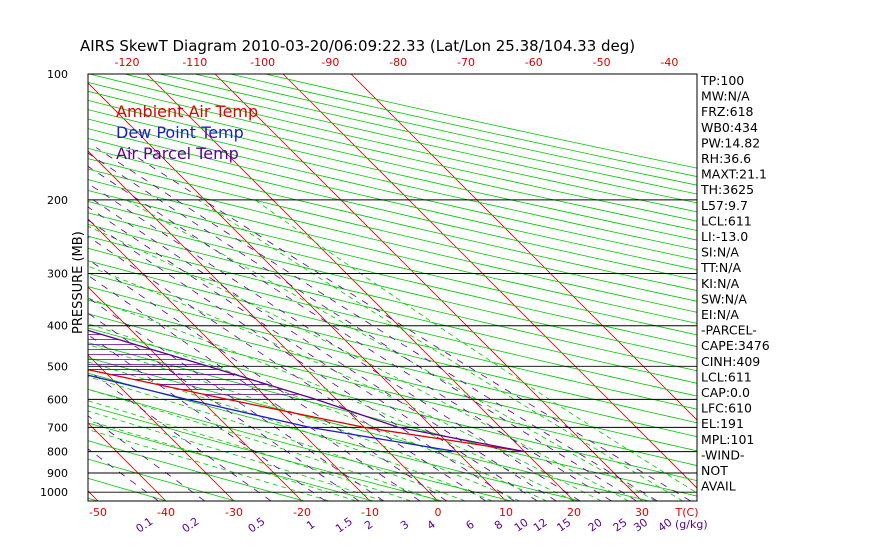  What do you see at coordinates (57, 74) in the screenshot?
I see `pressure-tick-label: 100` at bounding box center [57, 74].